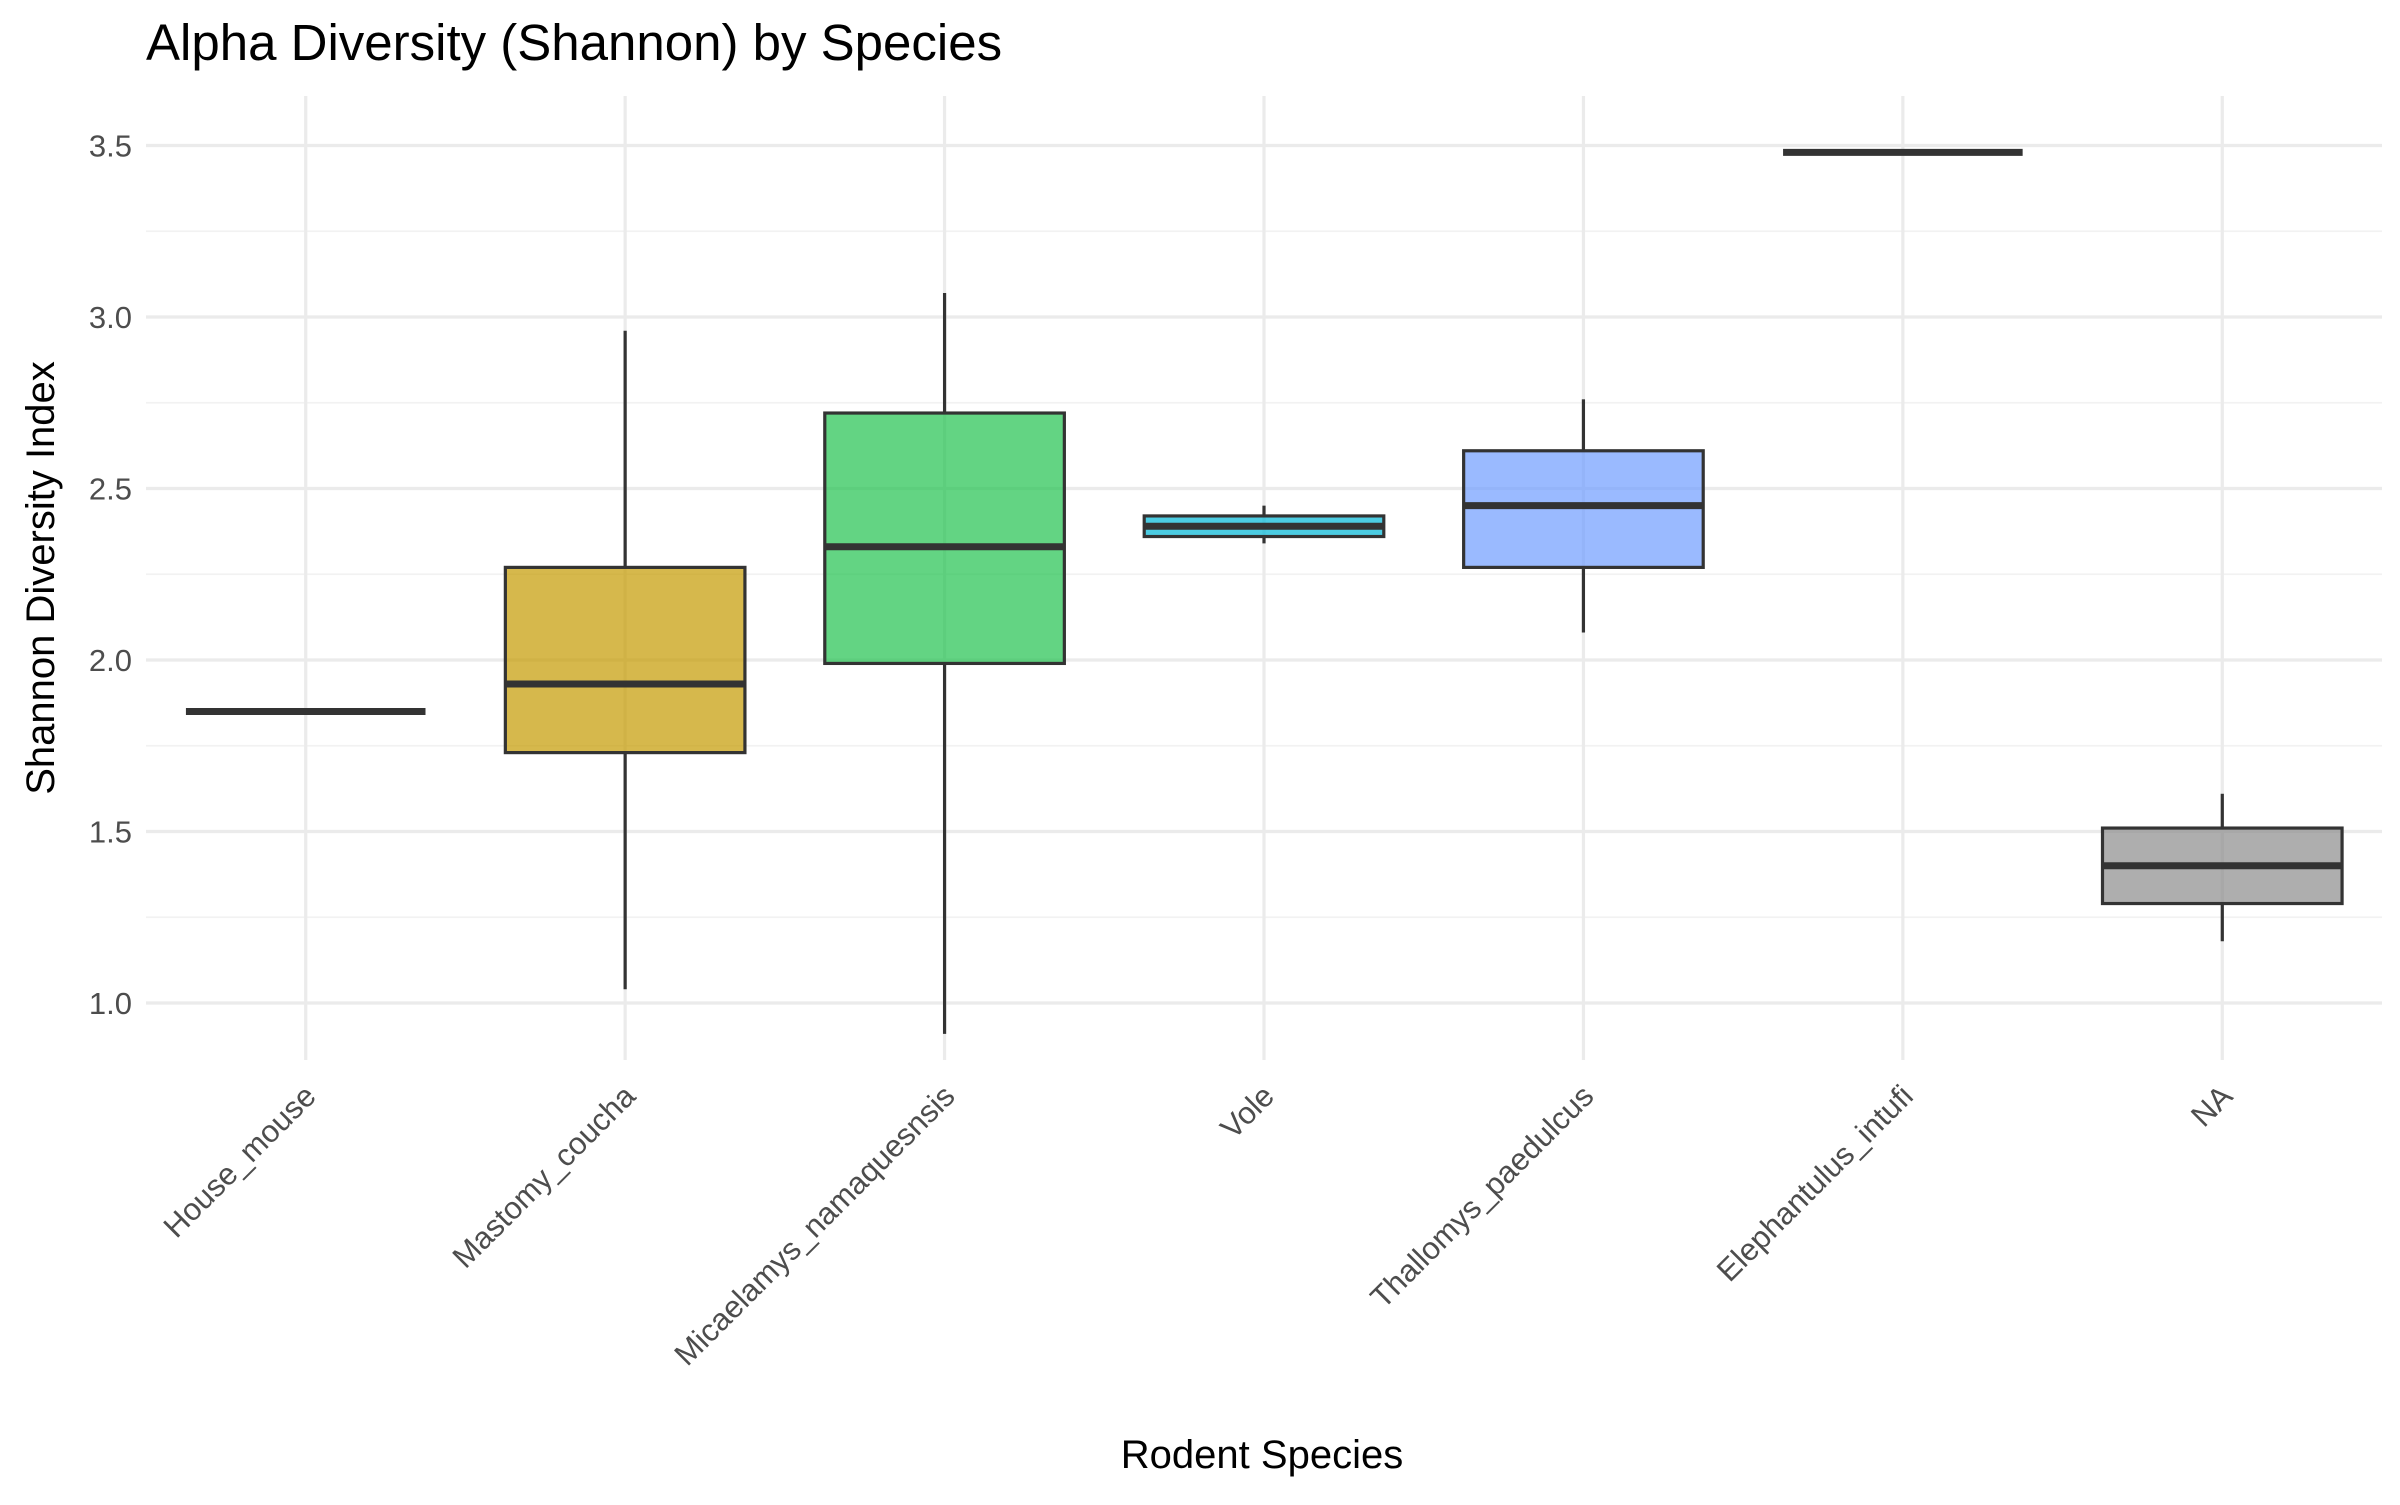 This screenshot has width=2400, height=1505. Describe the element at coordinates (110, 660) in the screenshot. I see `y-tick-label: 2.0` at that location.